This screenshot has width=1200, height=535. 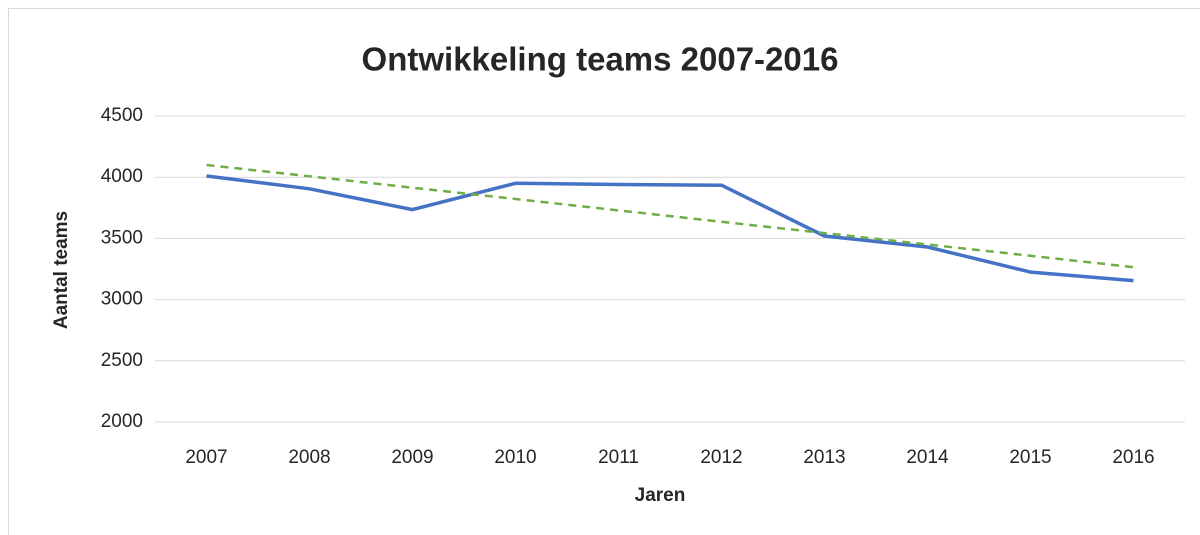 What do you see at coordinates (309, 457) in the screenshot?
I see `x-tick-label: 2008` at bounding box center [309, 457].